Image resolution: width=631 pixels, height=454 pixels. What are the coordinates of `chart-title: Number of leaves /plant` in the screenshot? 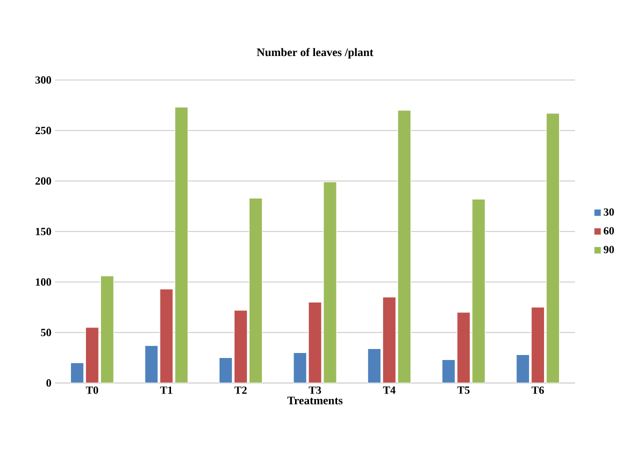 It's located at (315, 53).